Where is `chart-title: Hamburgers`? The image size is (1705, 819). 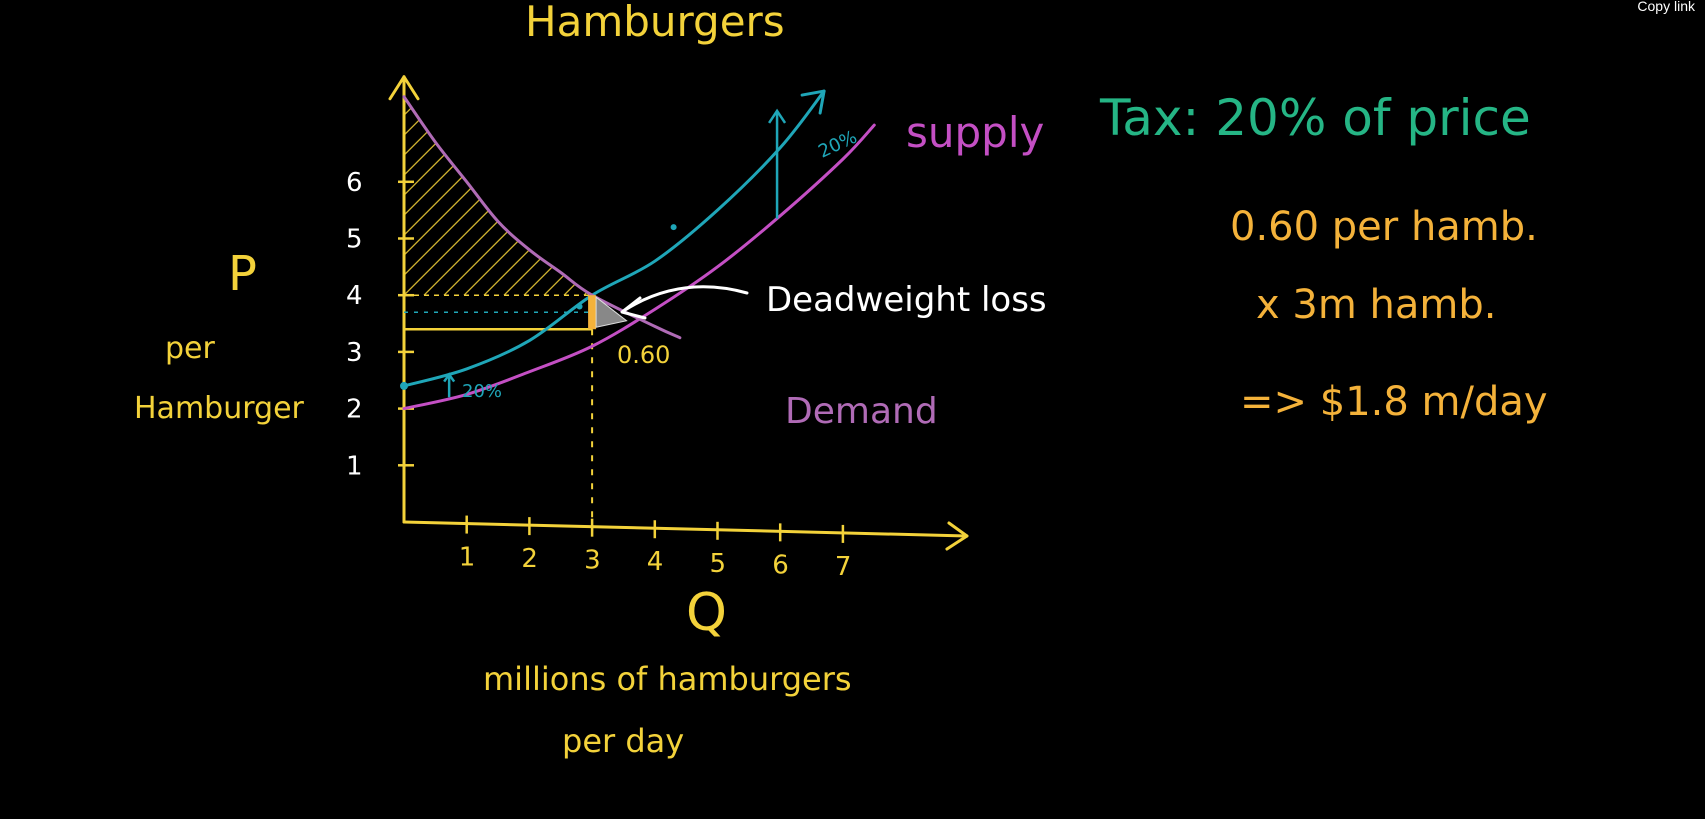 chart-title: Hamburgers is located at coordinates (655, 23).